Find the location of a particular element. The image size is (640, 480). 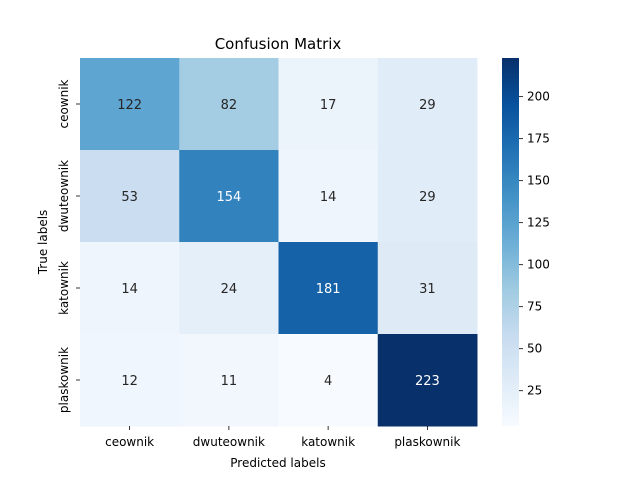

cell-value-label: 31 is located at coordinates (427, 289).